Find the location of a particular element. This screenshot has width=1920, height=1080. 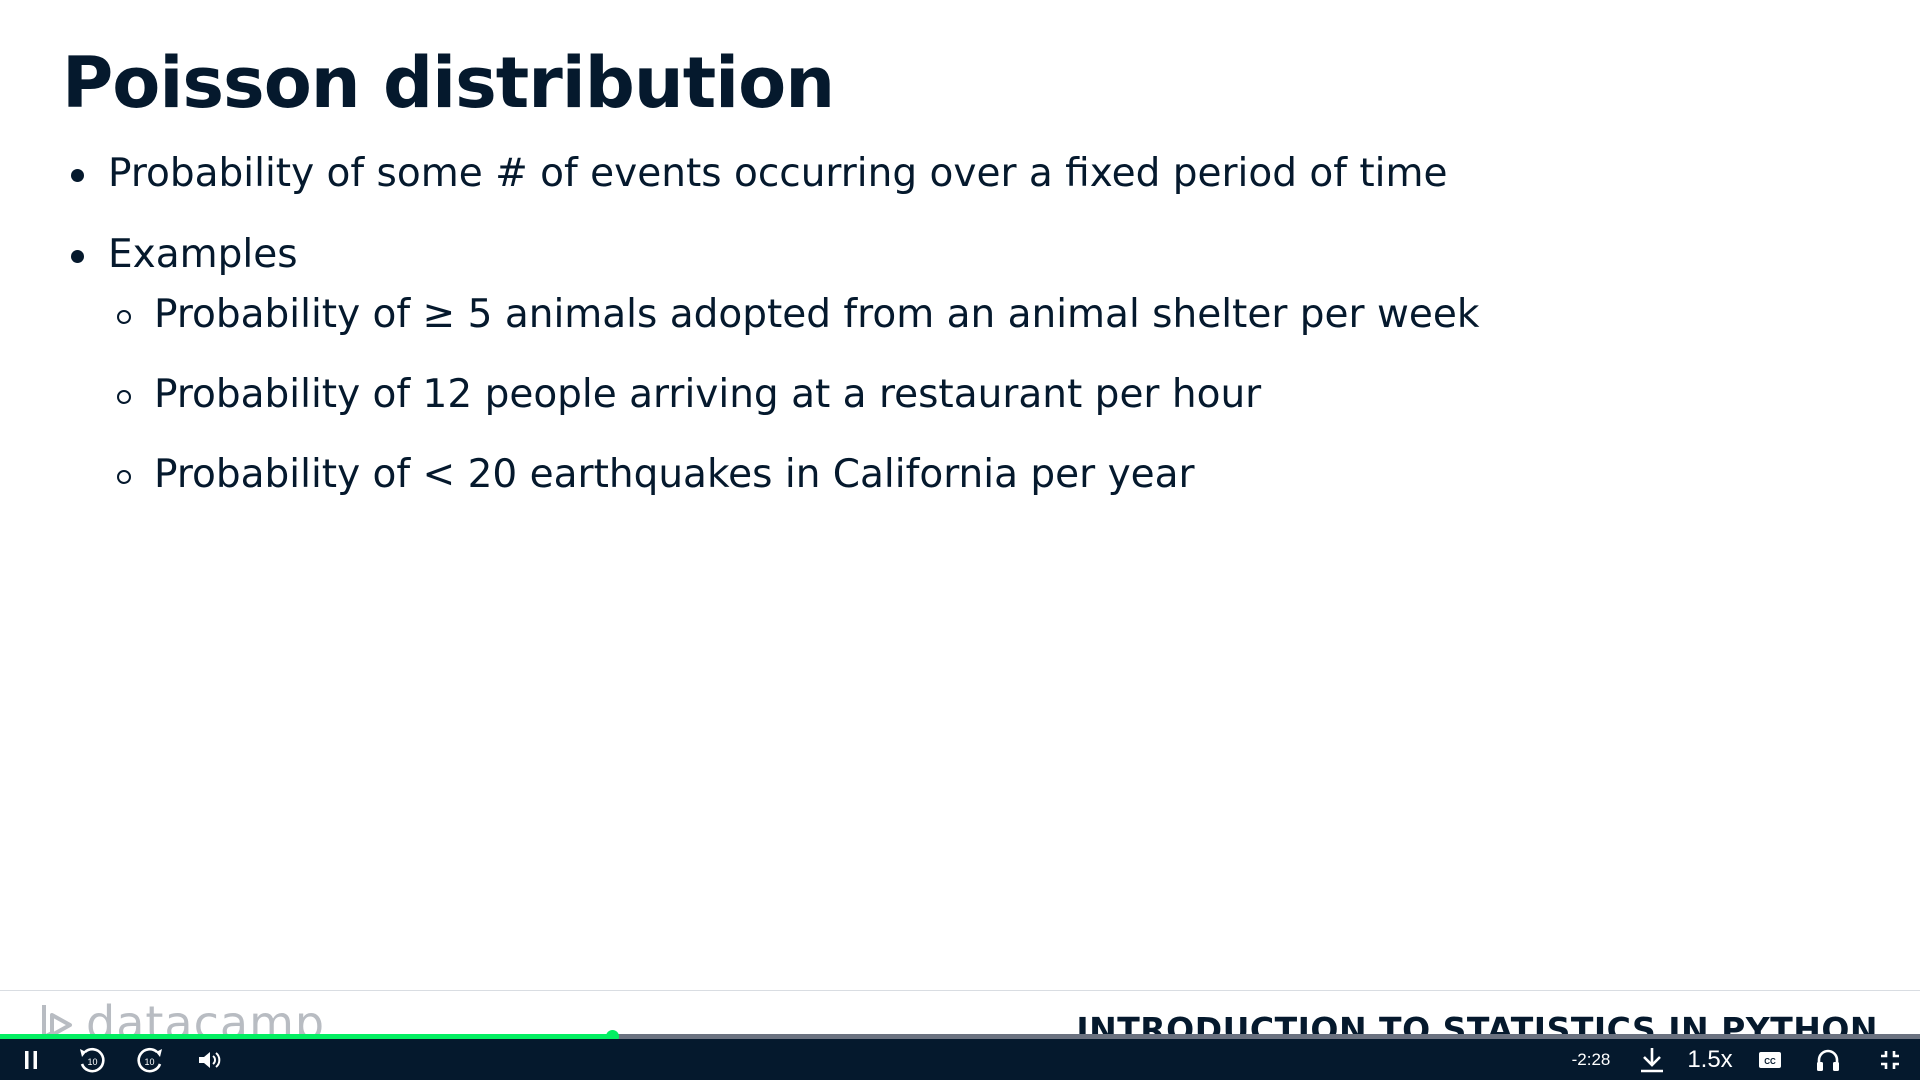

datacamp-logo: datacamp is located at coordinates (182, 1016).